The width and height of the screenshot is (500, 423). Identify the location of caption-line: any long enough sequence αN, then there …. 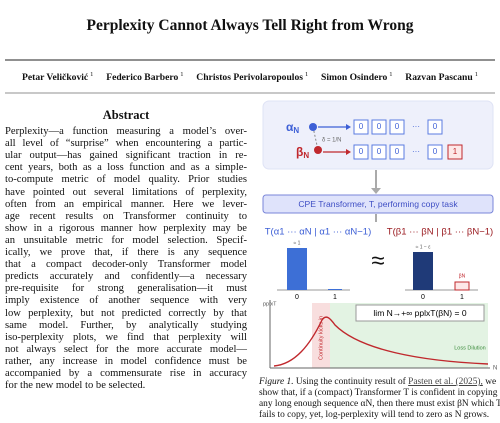
(379, 404).